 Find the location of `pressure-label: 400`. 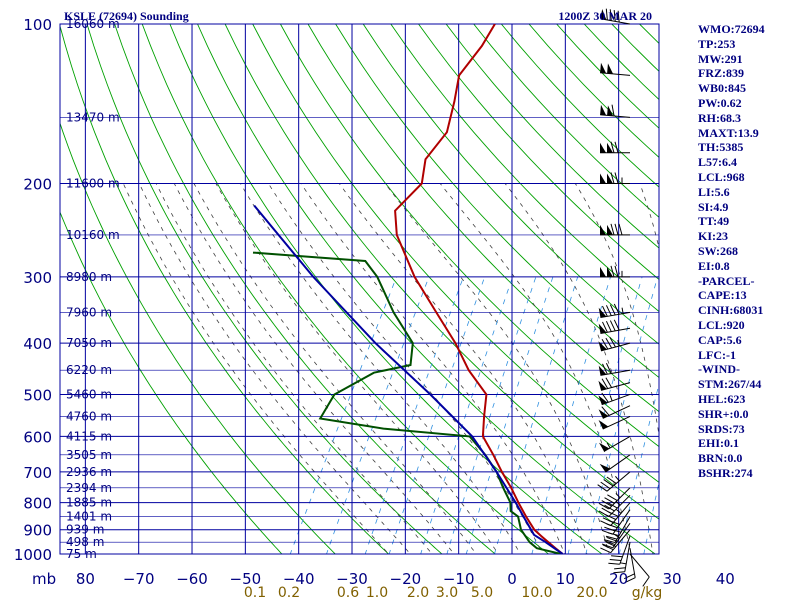

pressure-label: 400 is located at coordinates (37, 344).